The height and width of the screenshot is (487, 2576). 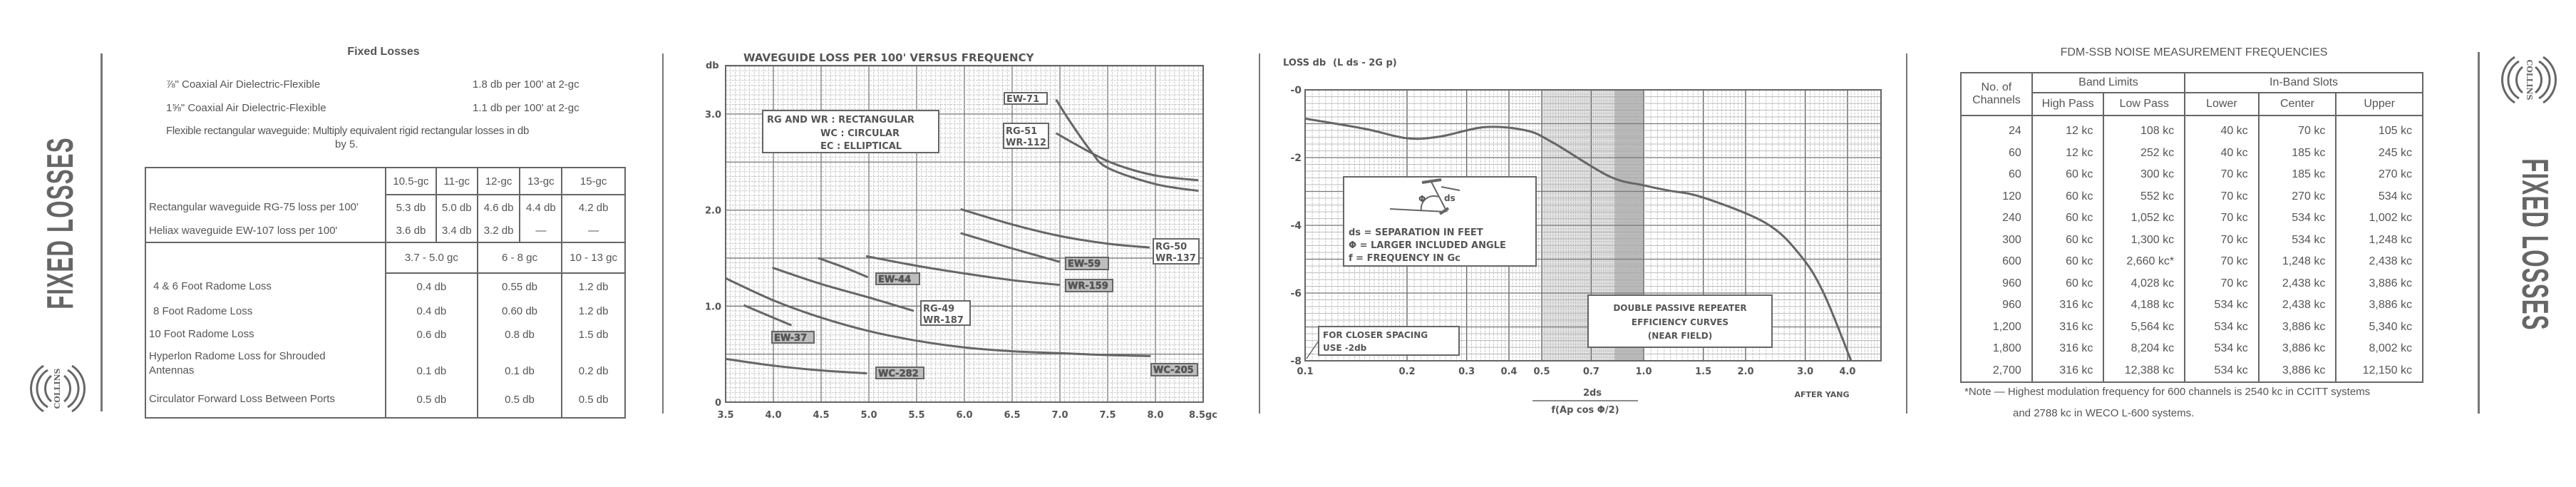 I want to click on table-row: 120 60 kc 552 kc 70 kc 270 kc 534 kc, so click(x=2192, y=196).